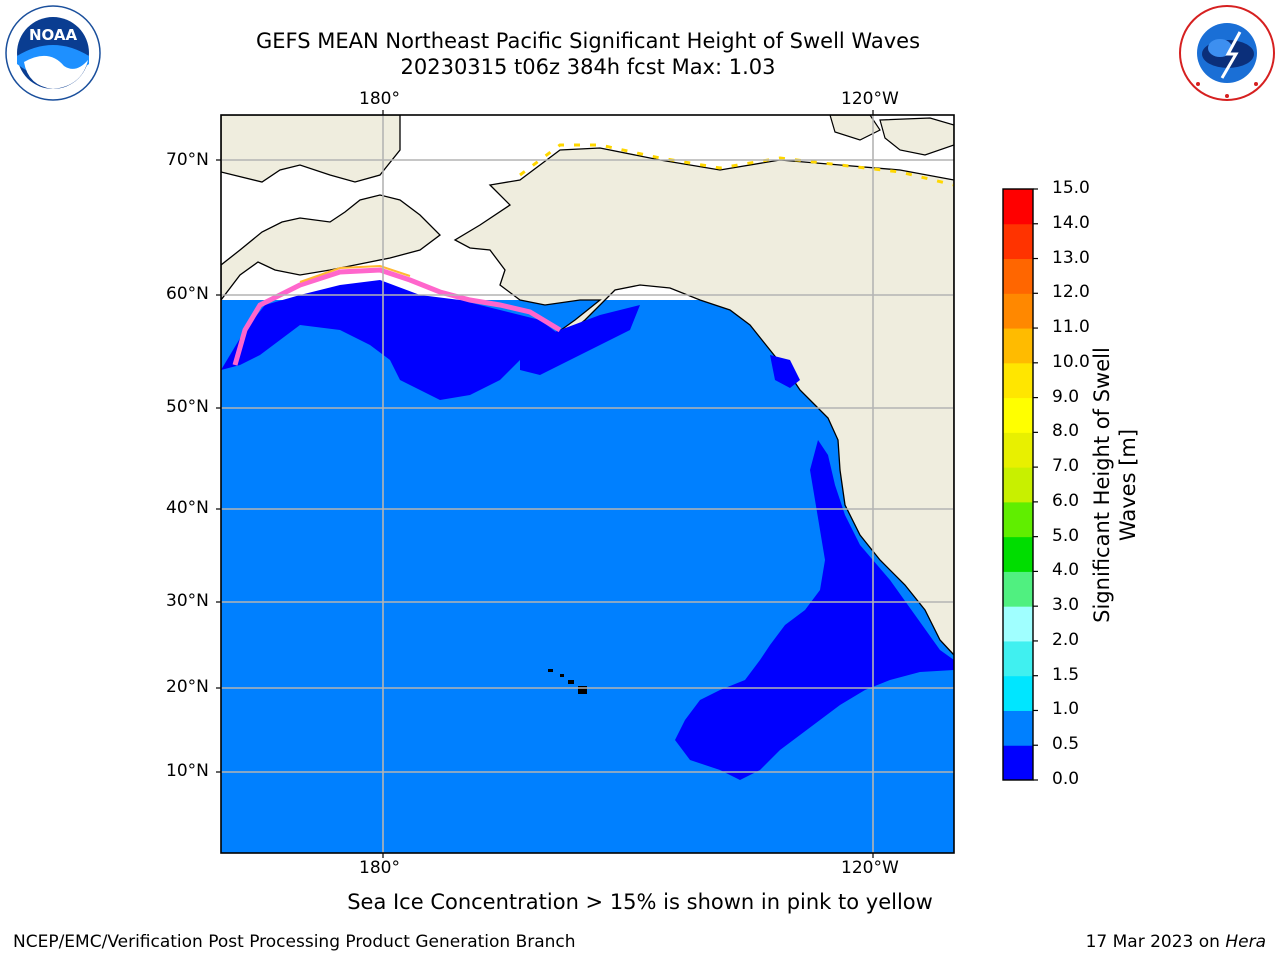  What do you see at coordinates (187, 160) in the screenshot?
I see `lat-label-70n: 70°N` at bounding box center [187, 160].